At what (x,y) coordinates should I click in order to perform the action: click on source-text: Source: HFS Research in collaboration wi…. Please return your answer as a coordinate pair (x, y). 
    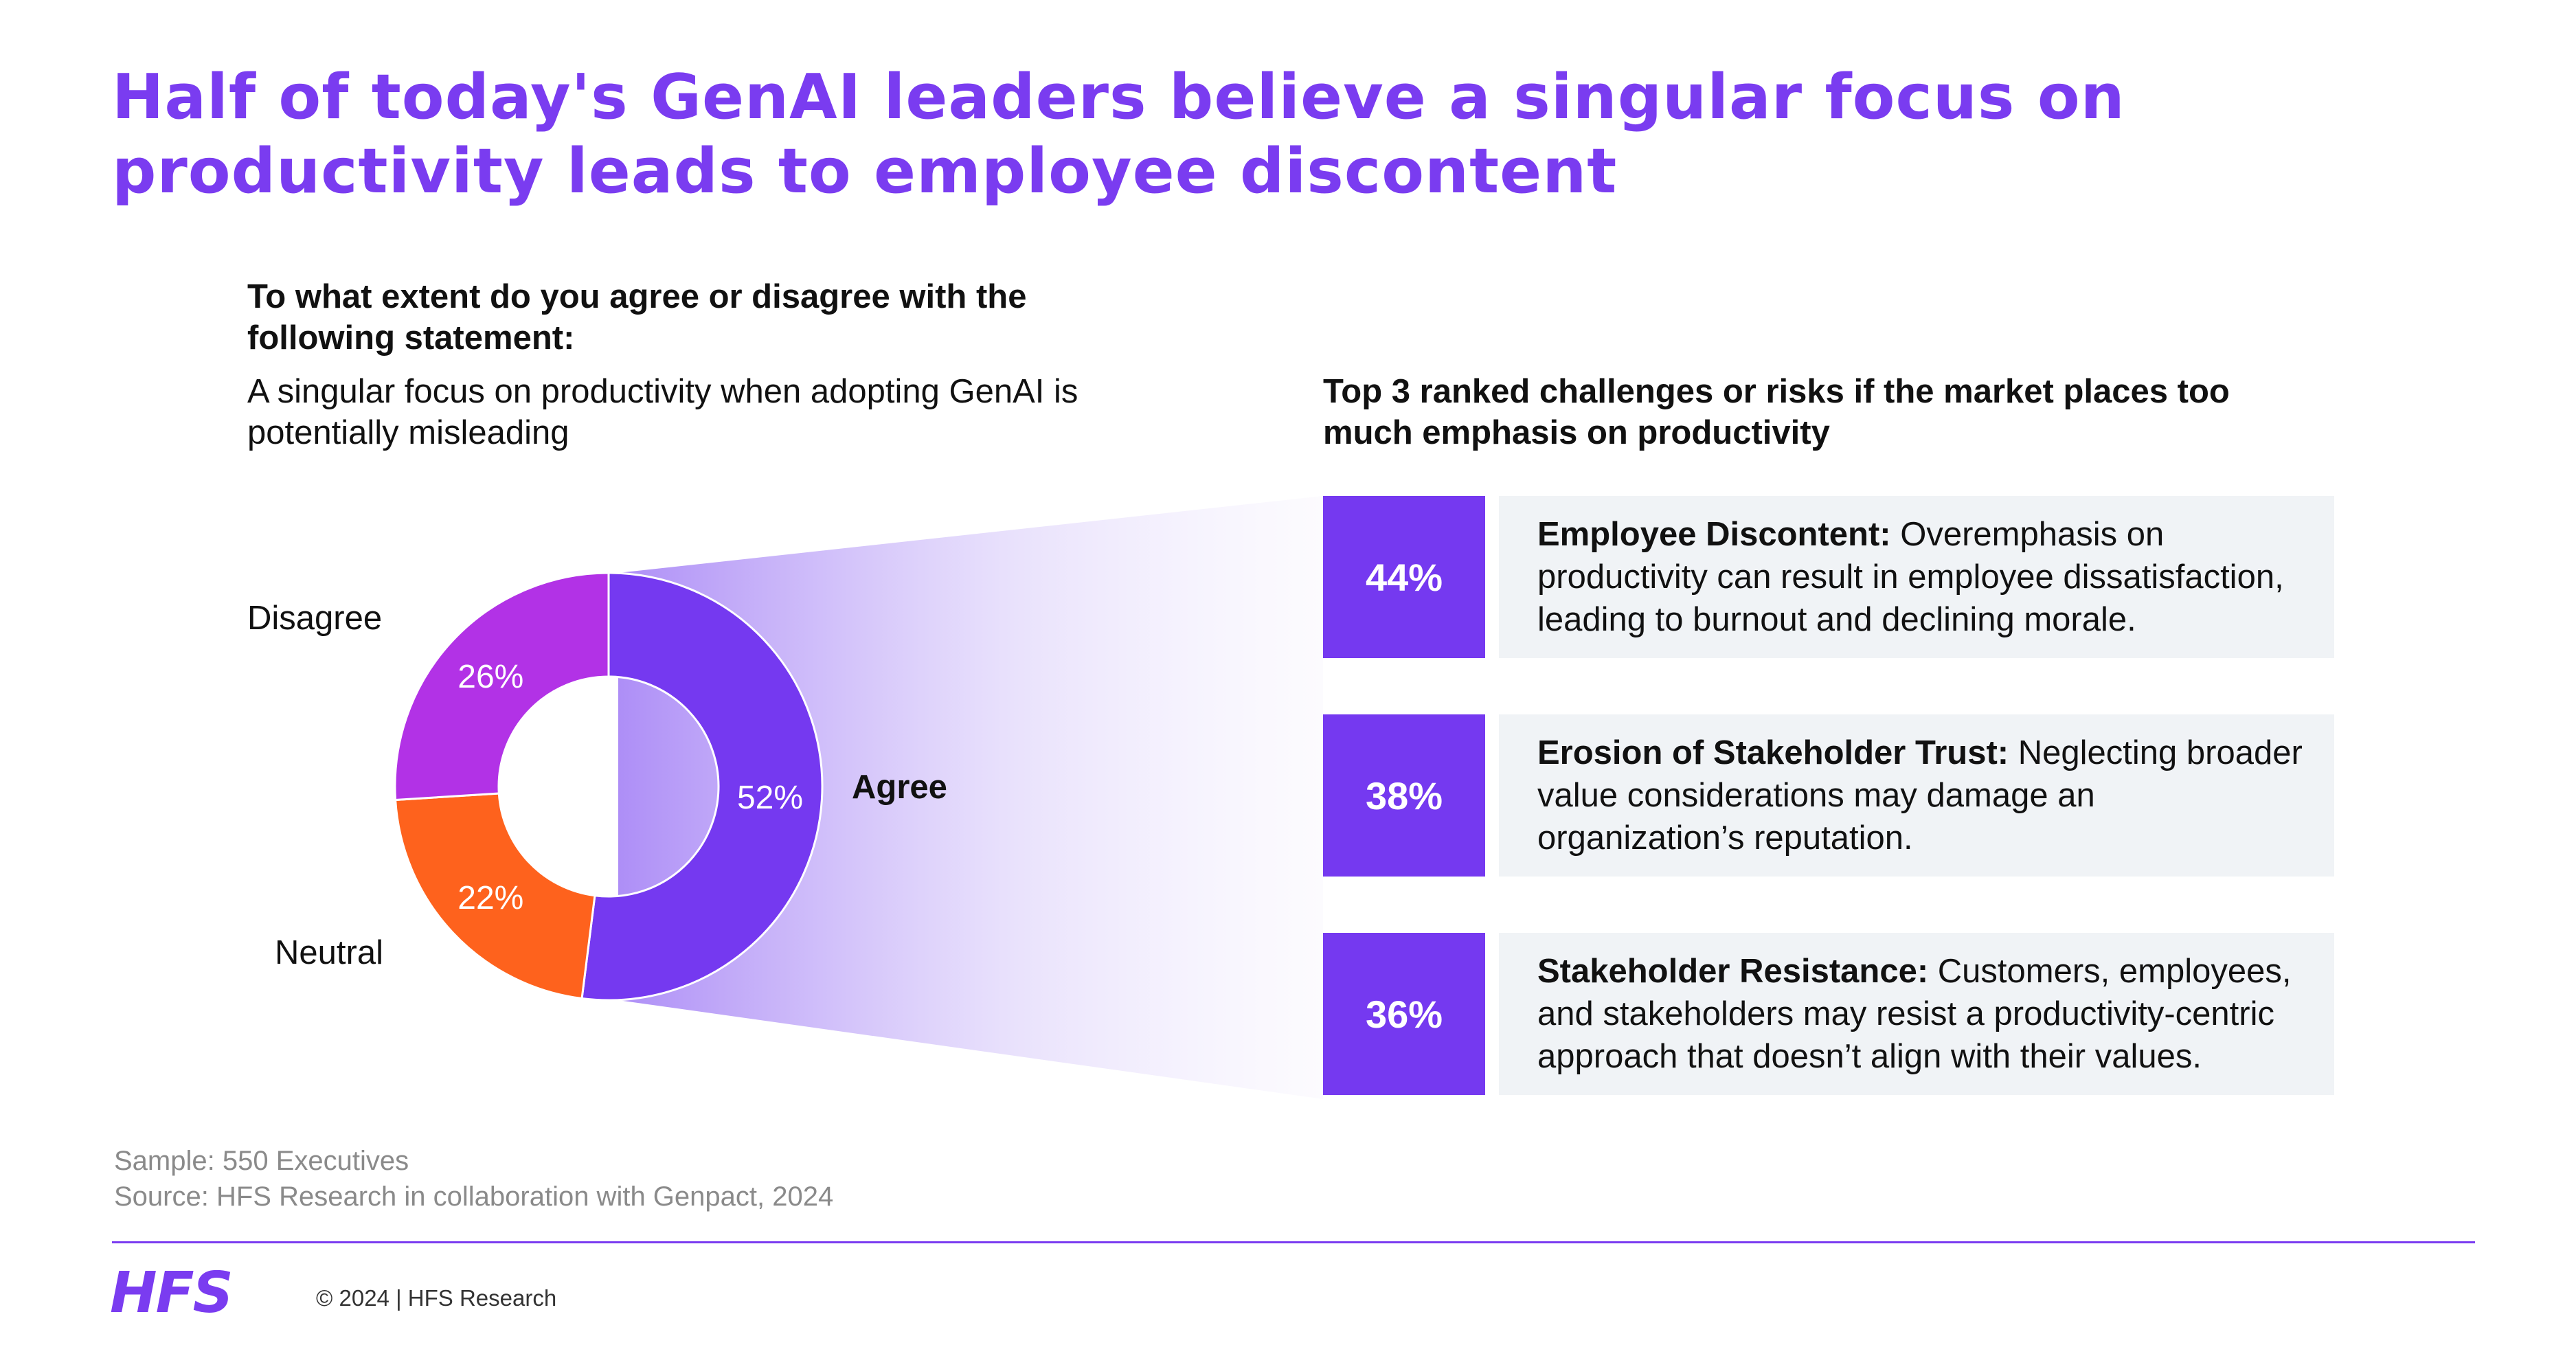
    Looking at the image, I should click on (474, 1197).